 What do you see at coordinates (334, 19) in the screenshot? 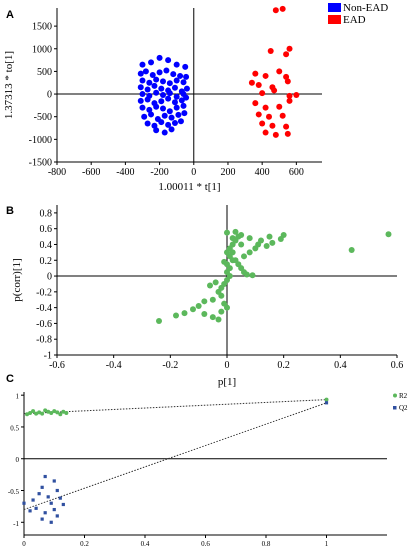
I see `legend-swatch-EAD` at bounding box center [334, 19].